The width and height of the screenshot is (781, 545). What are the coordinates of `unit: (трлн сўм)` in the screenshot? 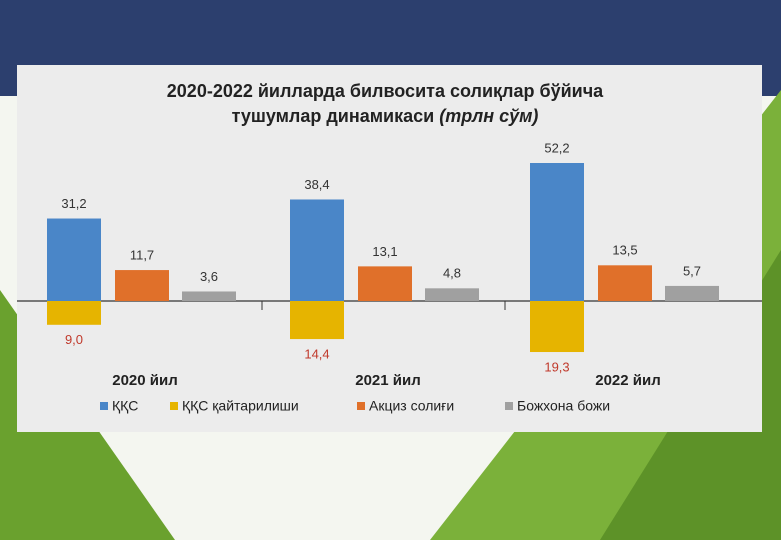 It's located at (488, 116).